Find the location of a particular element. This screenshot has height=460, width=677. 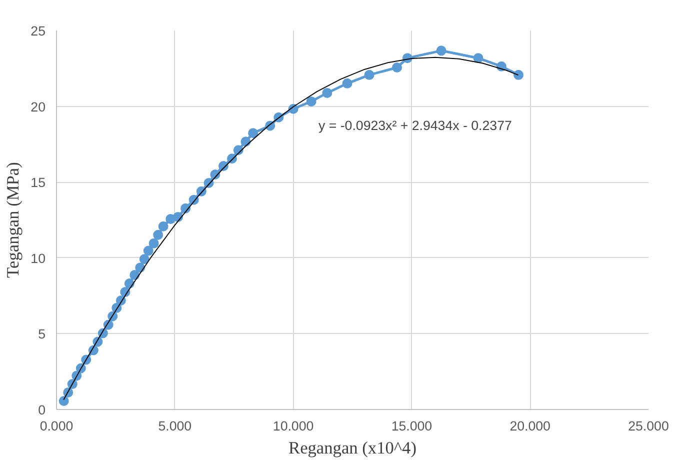

y-axis-title: Tegangan (MPa) is located at coordinates (13, 220).